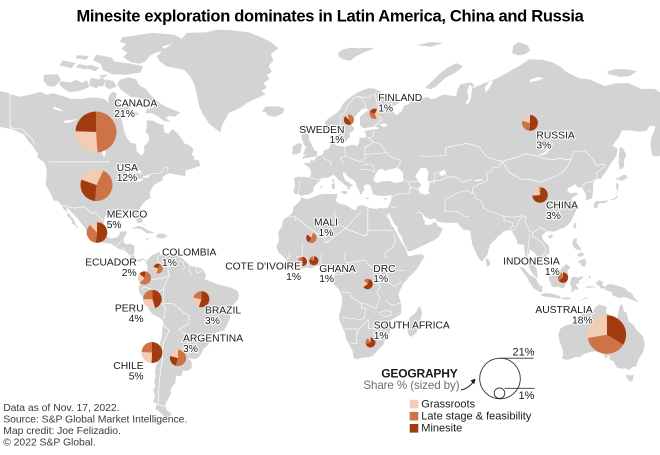  I want to click on svg-text: 12%, so click(127, 178).